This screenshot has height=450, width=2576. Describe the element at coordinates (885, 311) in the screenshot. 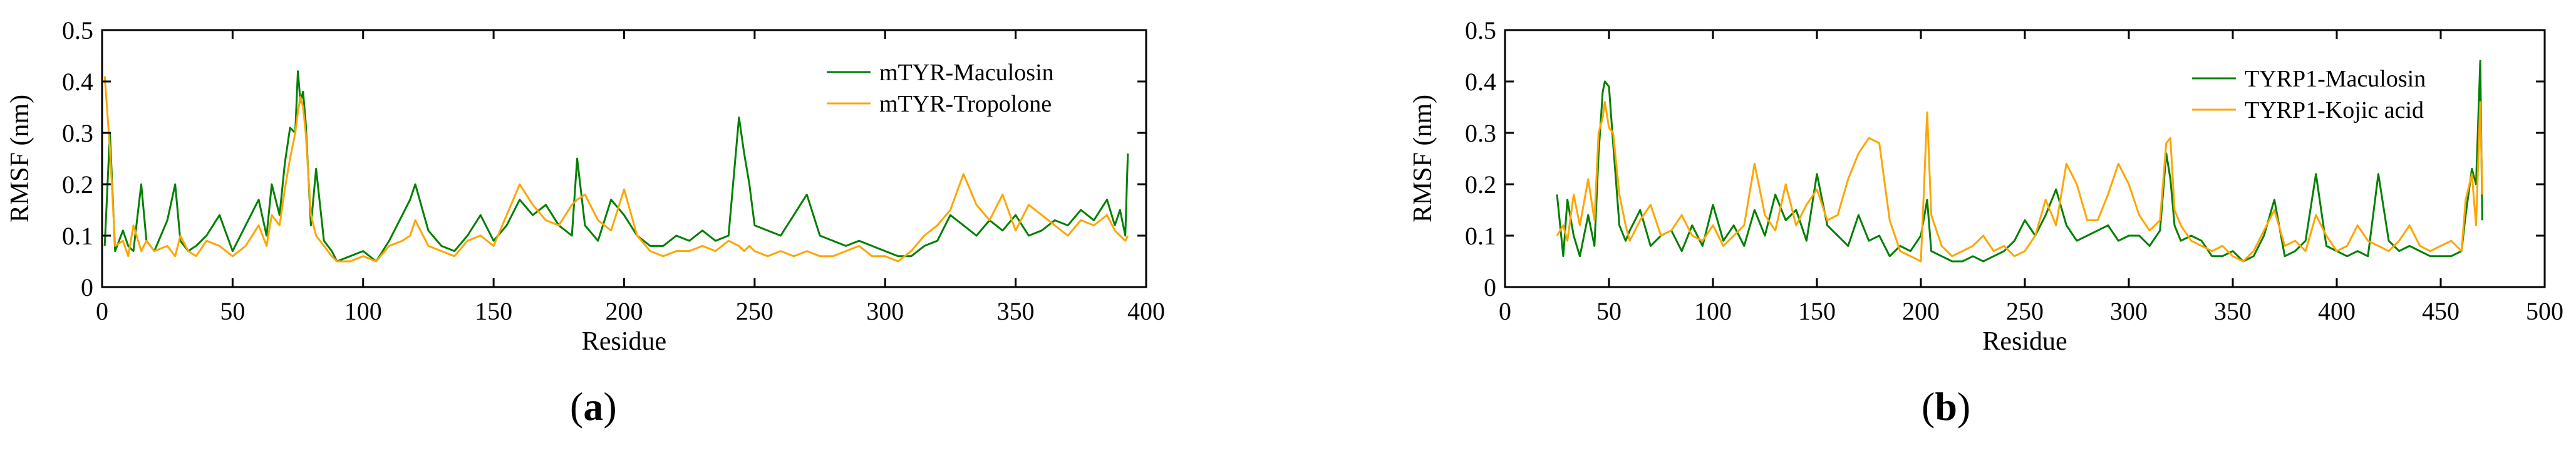

I see `chart-a-x-tick-label: 300` at that location.